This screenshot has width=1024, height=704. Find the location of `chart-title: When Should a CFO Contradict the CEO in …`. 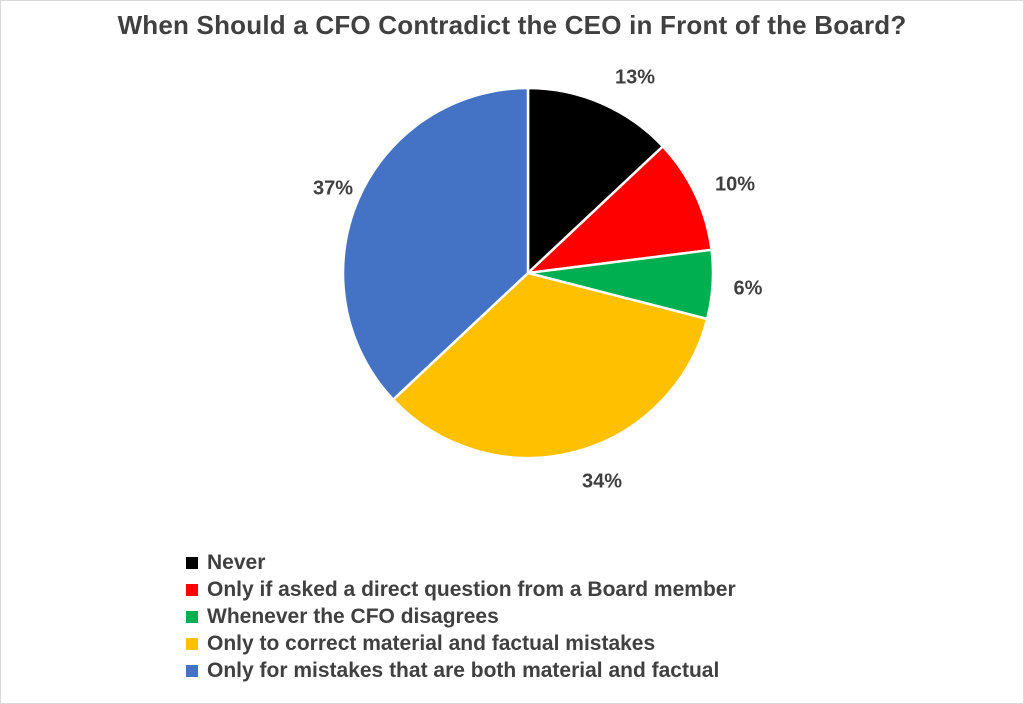

chart-title: When Should a CFO Contradict the CEO in … is located at coordinates (512, 25).